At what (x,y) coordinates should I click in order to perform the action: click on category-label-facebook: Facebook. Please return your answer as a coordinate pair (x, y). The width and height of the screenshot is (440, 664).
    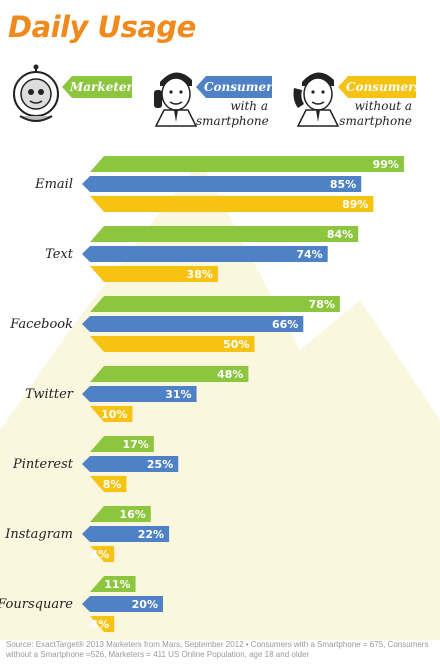
    Looking at the image, I should click on (41, 324).